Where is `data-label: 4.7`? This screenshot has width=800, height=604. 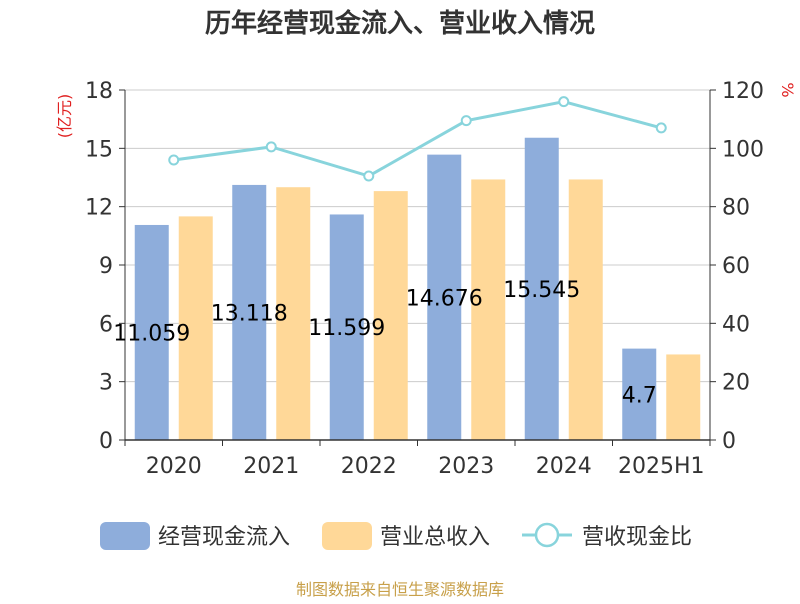
data-label: 4.7 is located at coordinates (639, 395).